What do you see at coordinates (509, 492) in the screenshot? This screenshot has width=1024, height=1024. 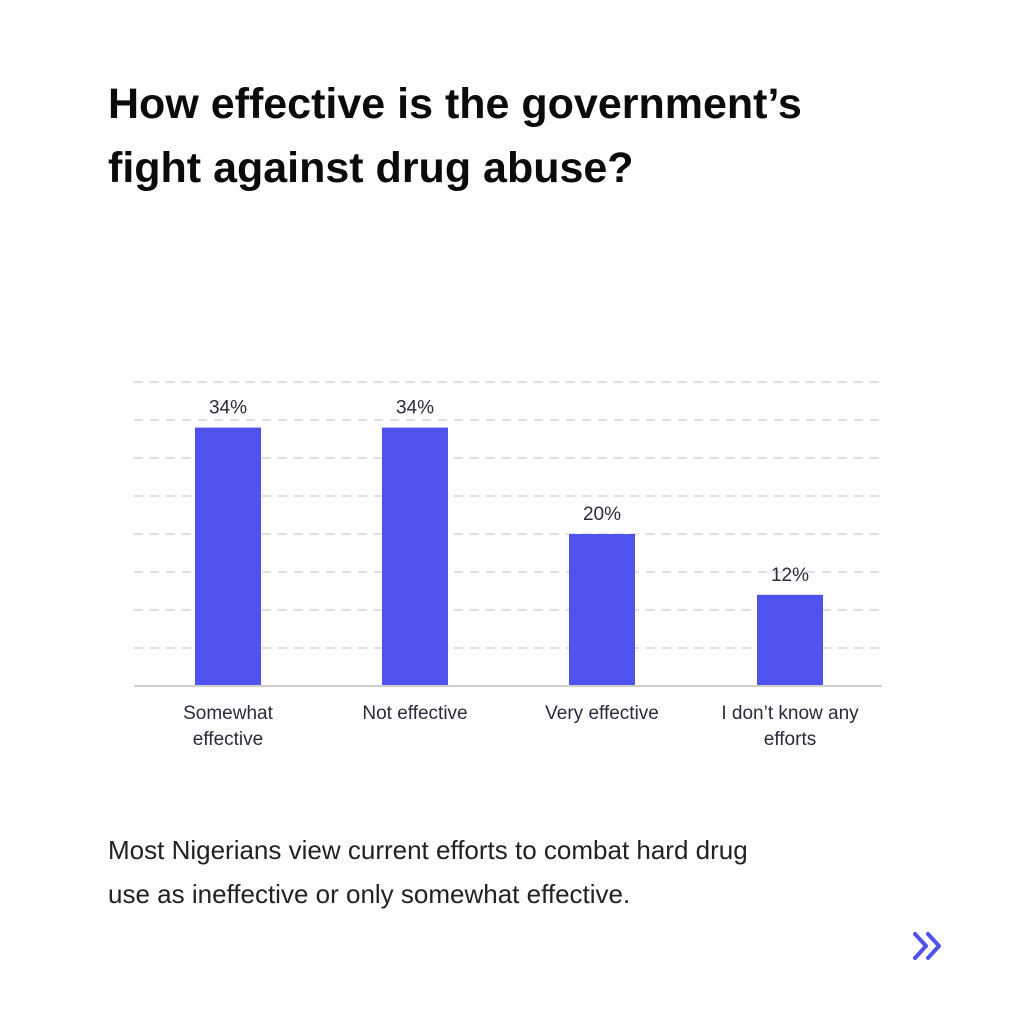 I see `data-labels: 34% 34% 20% 12%` at bounding box center [509, 492].